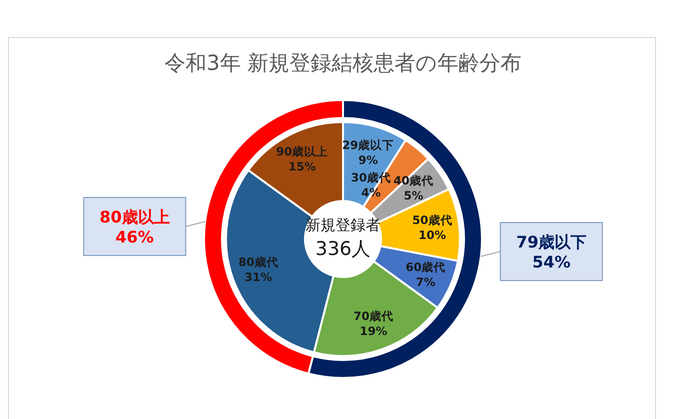 The width and height of the screenshot is (681, 419). What do you see at coordinates (343, 249) in the screenshot?
I see `text: 336人` at bounding box center [343, 249].